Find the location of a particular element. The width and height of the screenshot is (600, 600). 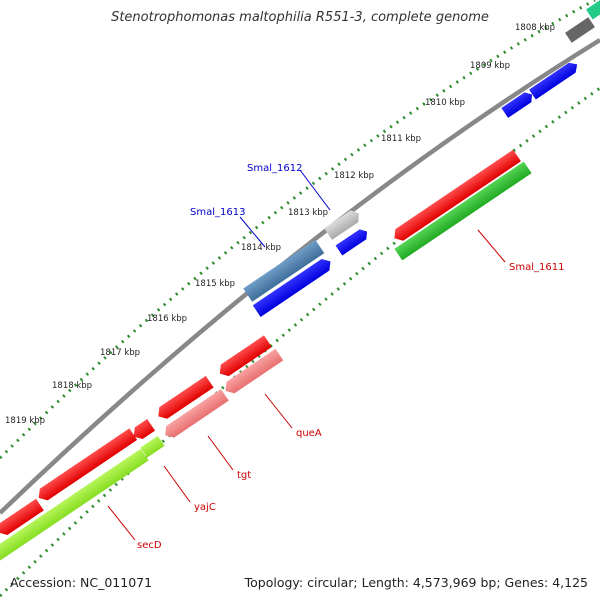

gene-yajC is located at coordinates (143, 430).